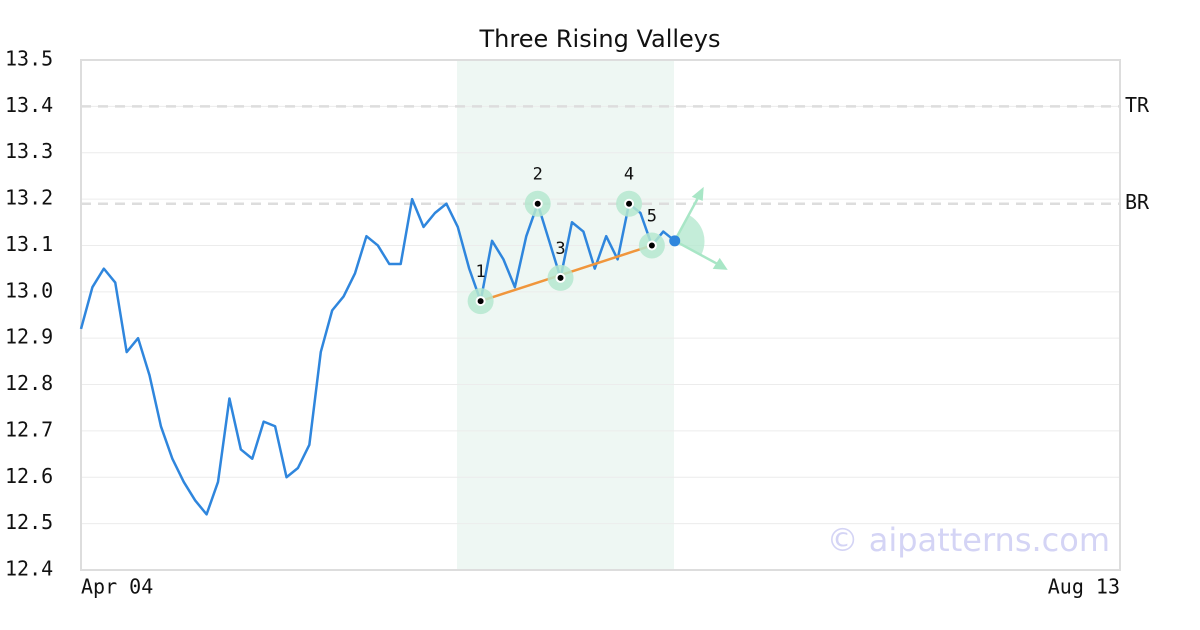 This screenshot has width=1200, height=630. Describe the element at coordinates (1084, 587) in the screenshot. I see `x-tick-label: Aug 13` at that location.